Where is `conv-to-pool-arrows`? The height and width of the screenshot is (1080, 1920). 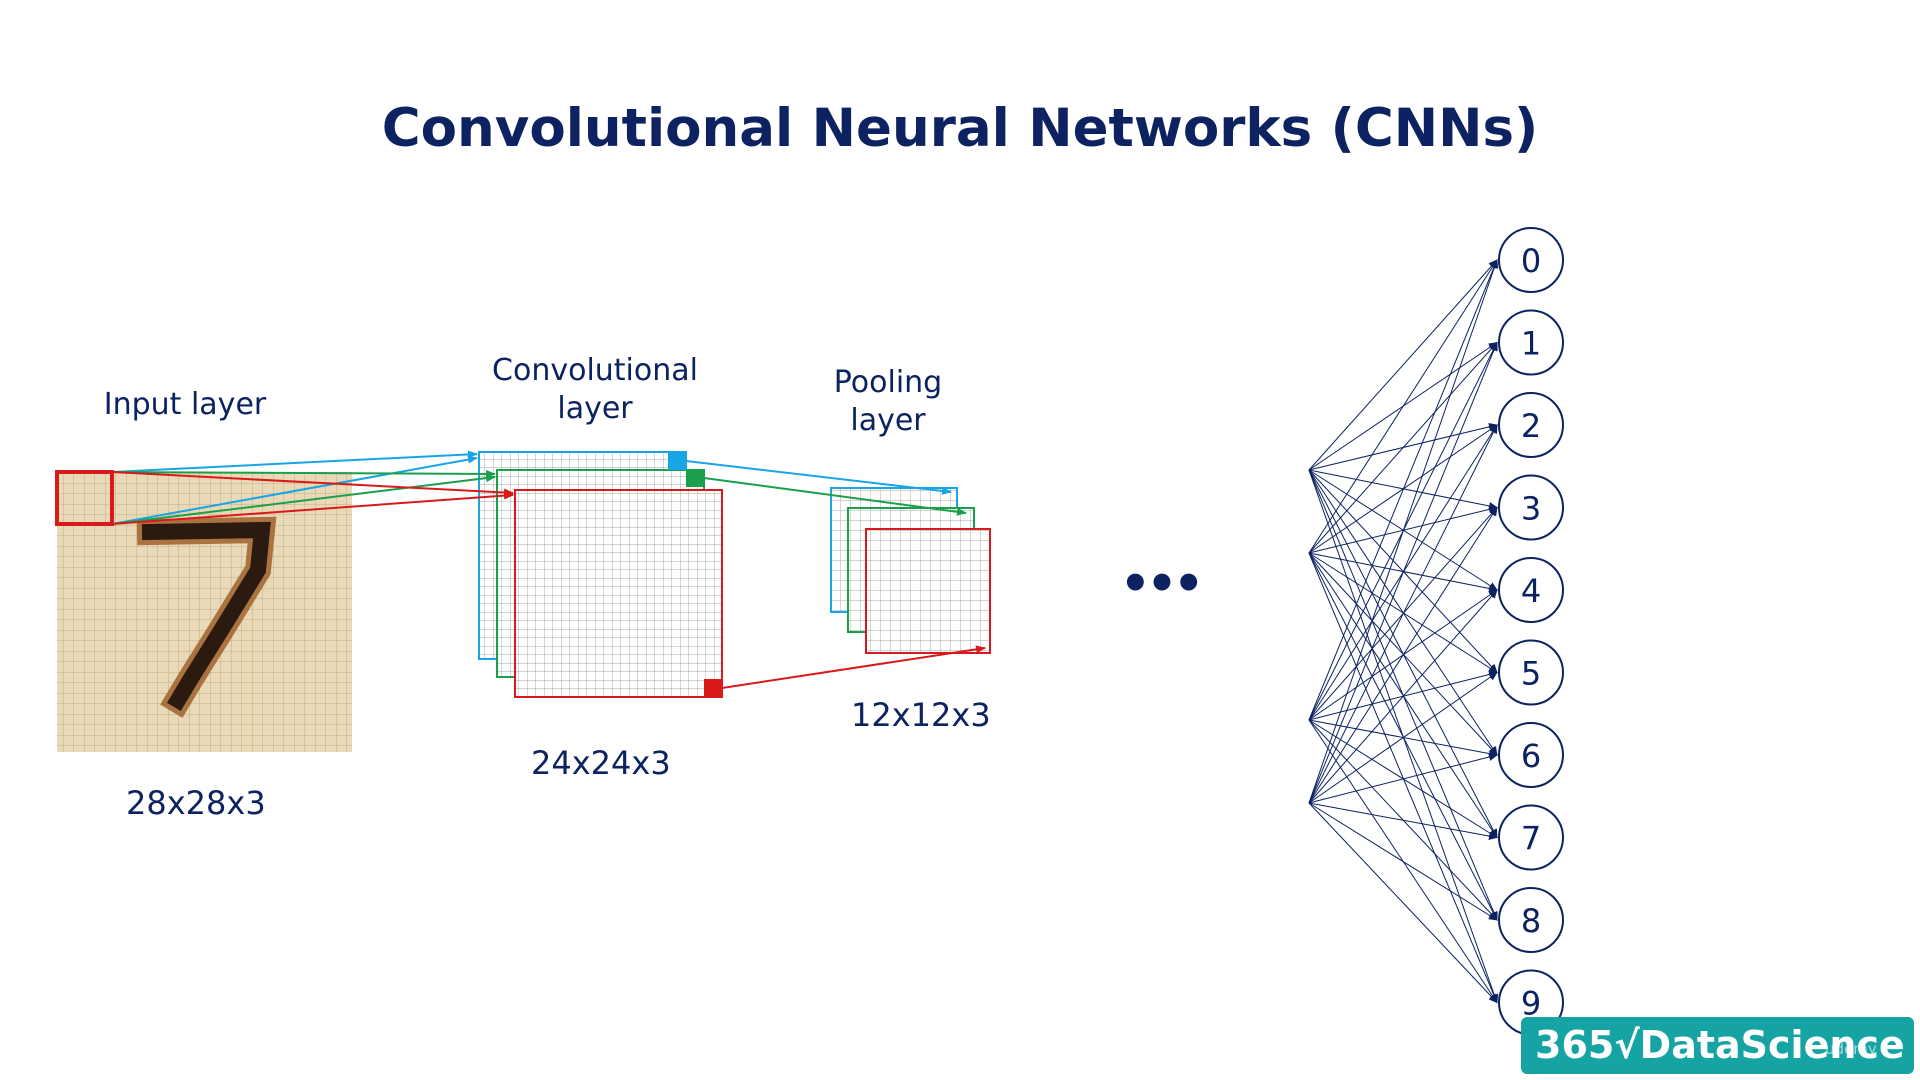
conv-to-pool-arrows is located at coordinates (835, 574).